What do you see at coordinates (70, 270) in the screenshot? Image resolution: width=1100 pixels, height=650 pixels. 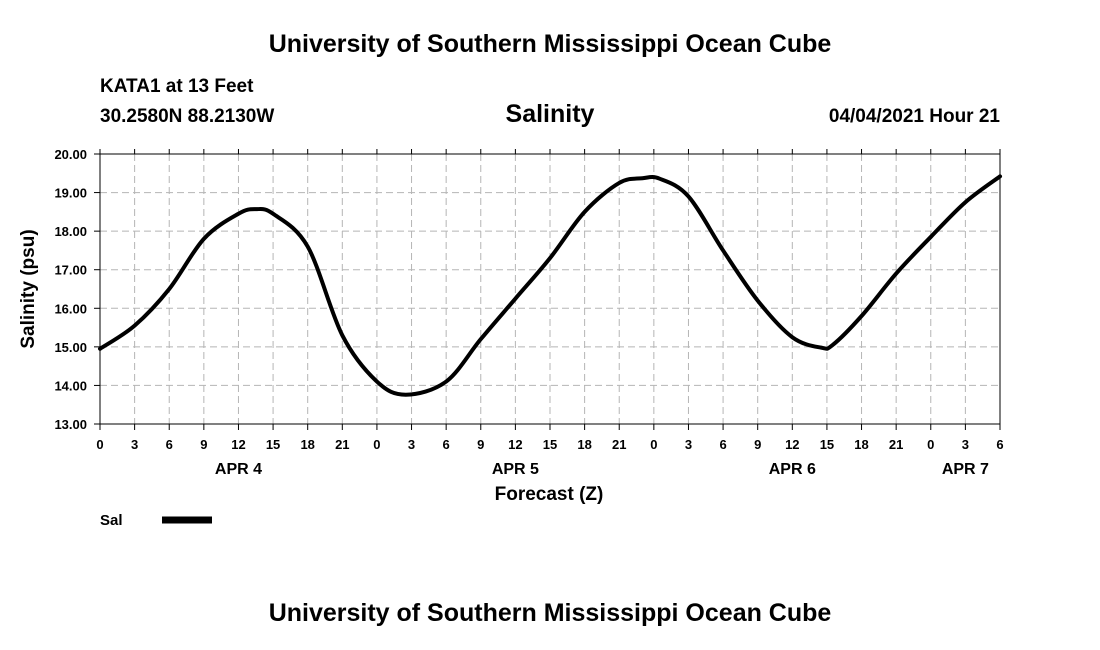 I see `y-tick-label: 17.00` at bounding box center [70, 270].